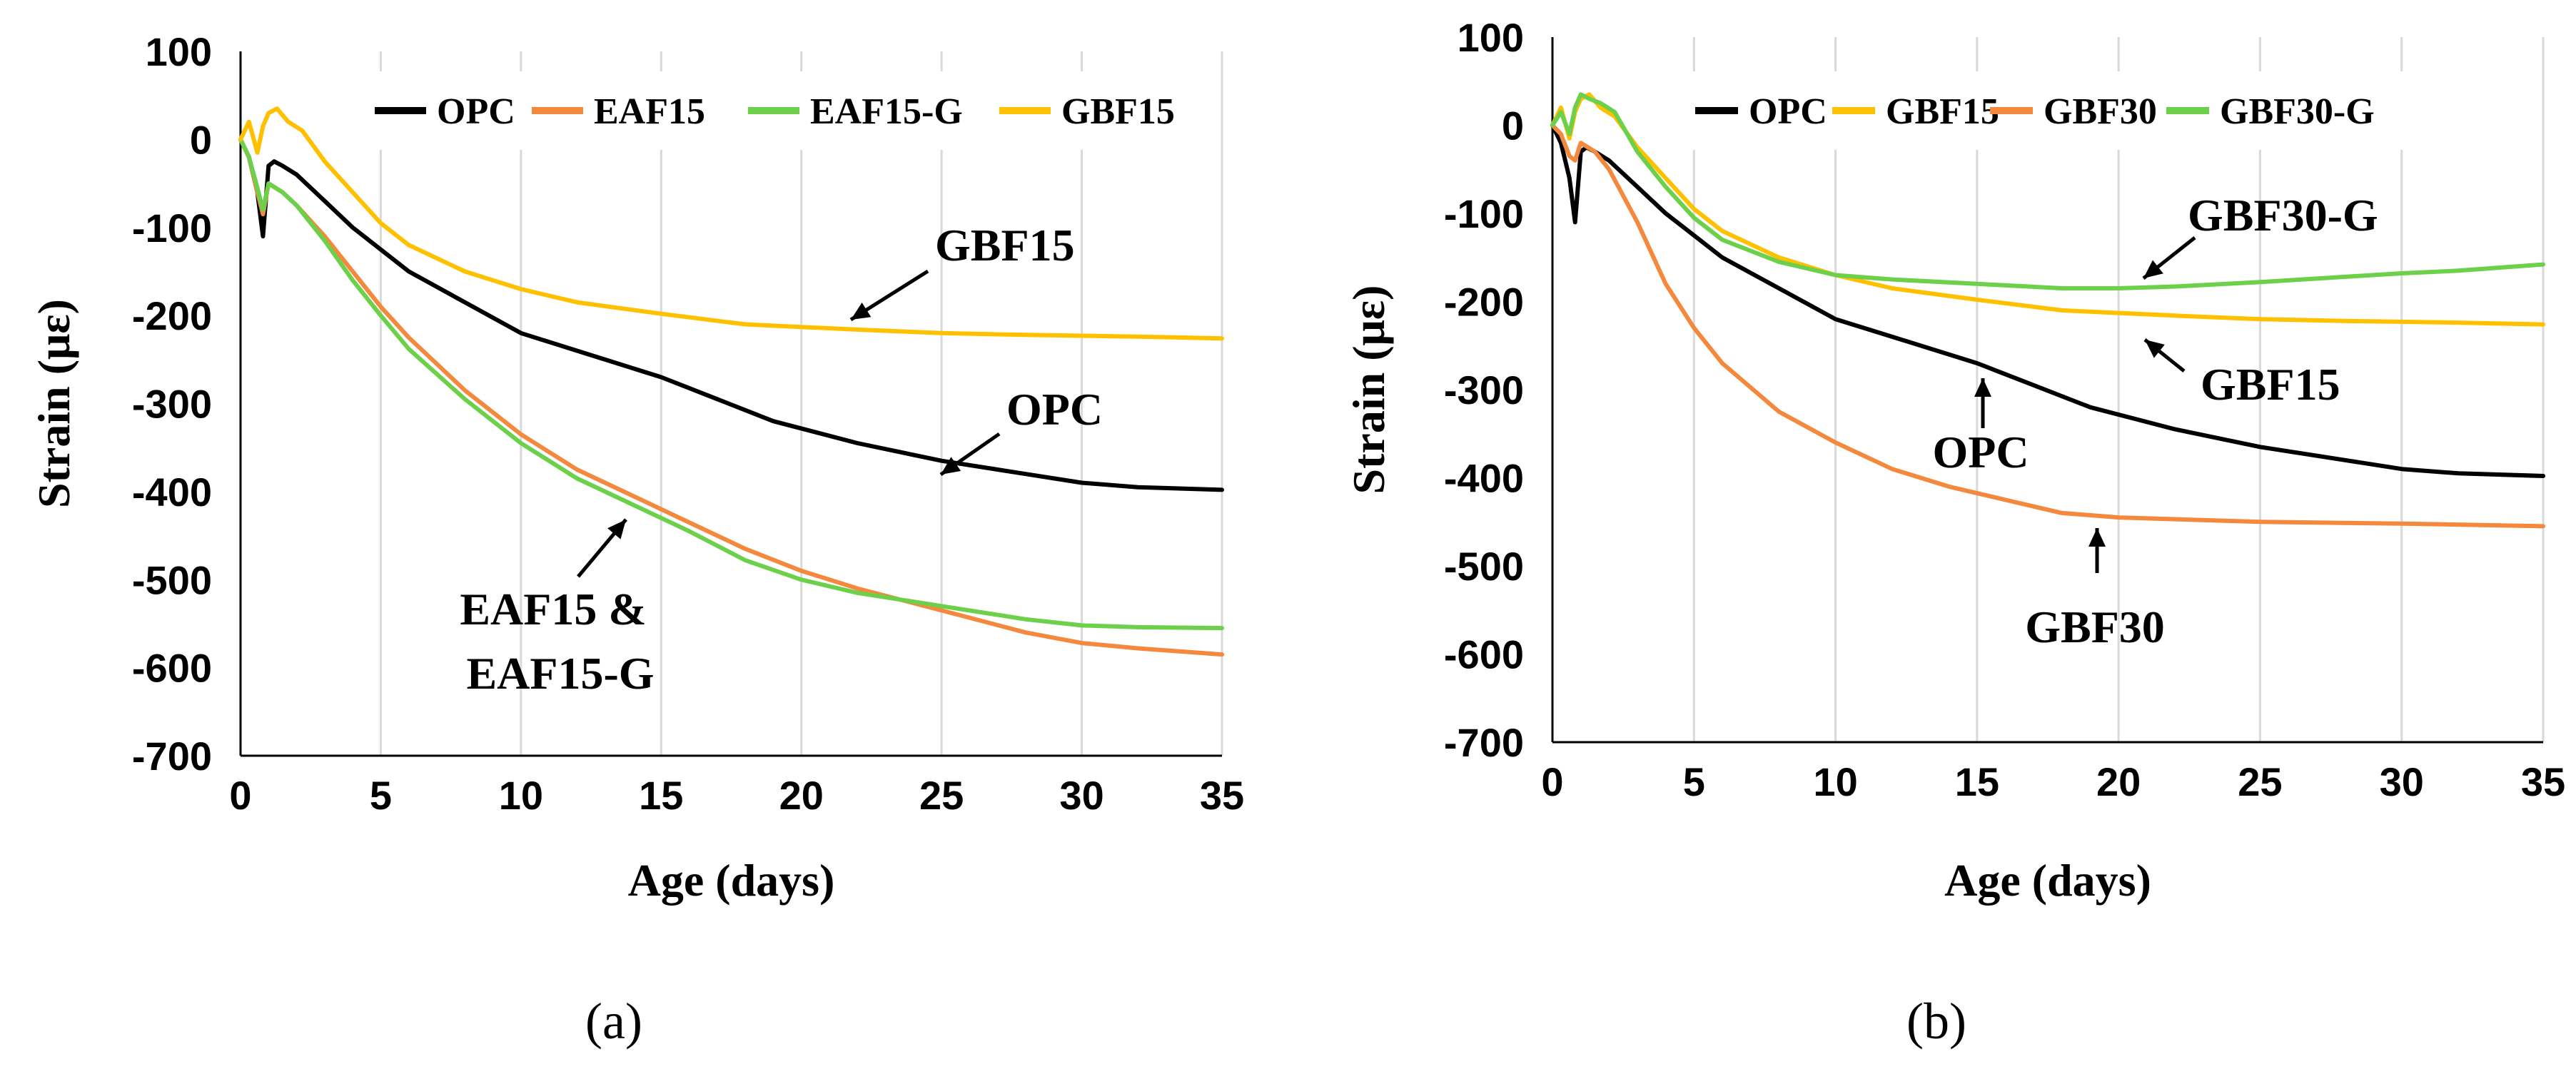 The height and width of the screenshot is (1069, 2576). I want to click on series-line-gbf15, so click(731, 223).